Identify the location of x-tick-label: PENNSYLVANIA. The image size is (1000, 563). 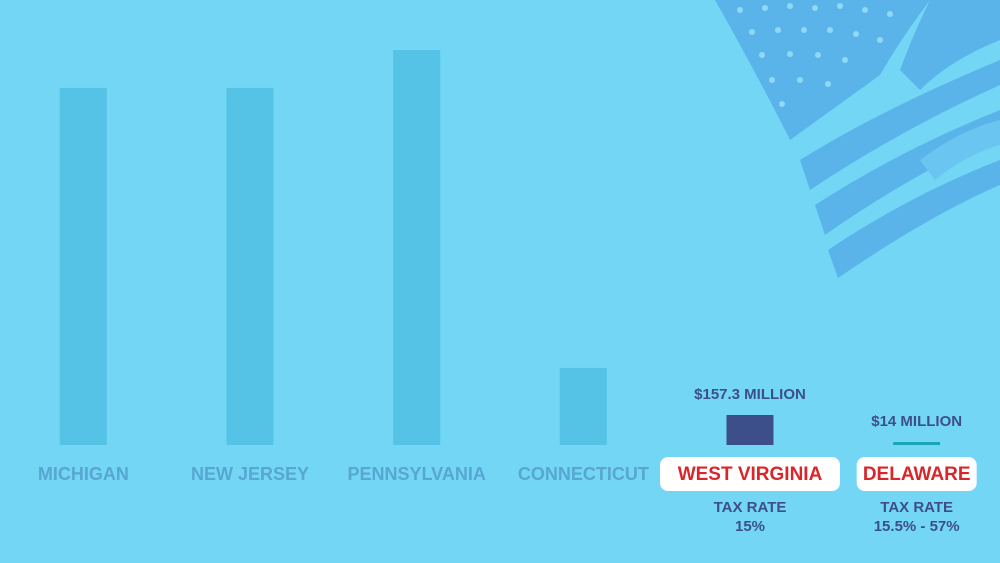
(416, 474).